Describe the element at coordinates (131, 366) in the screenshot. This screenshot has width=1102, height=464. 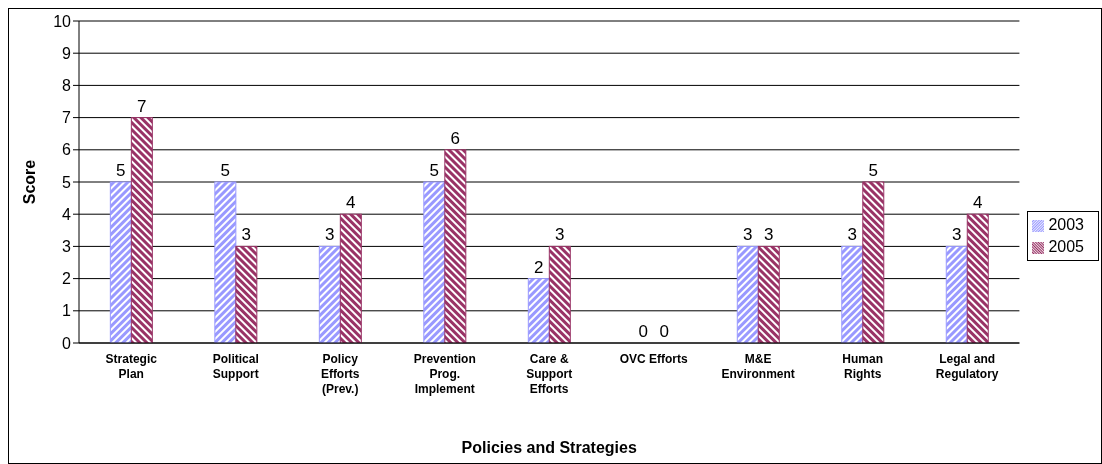
I see `x-tick-label: Strategic Plan` at that location.